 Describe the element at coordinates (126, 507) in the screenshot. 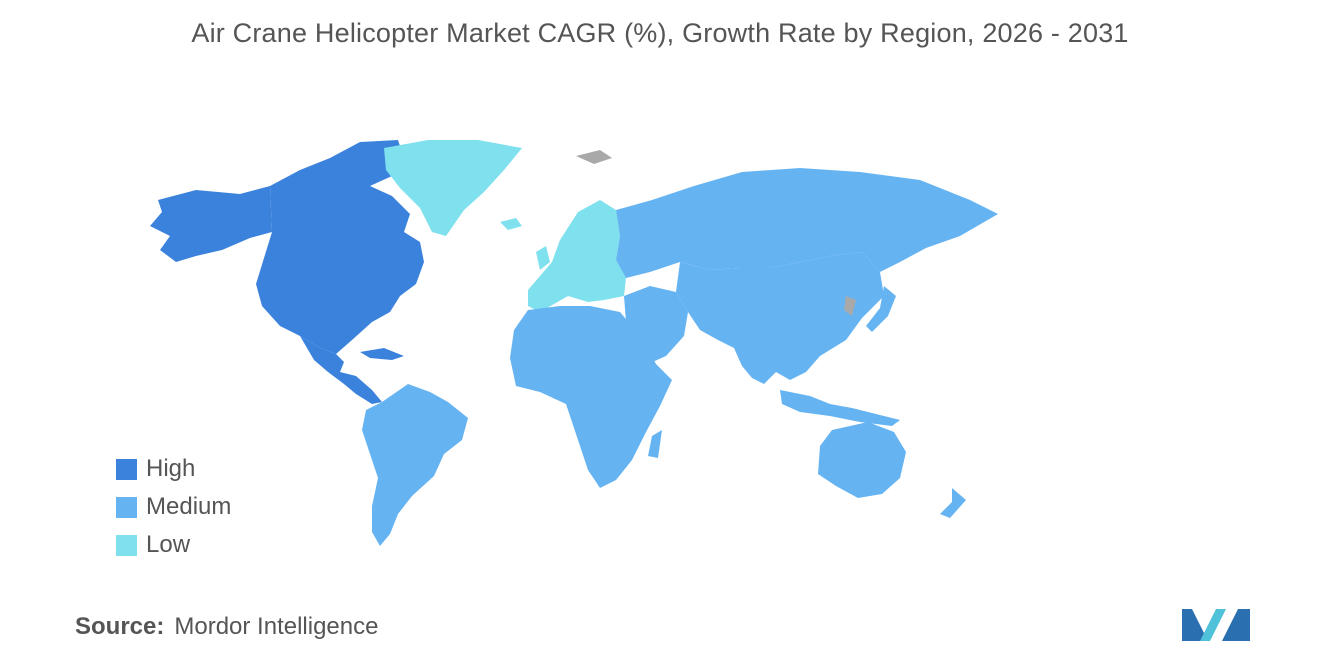

I see `legend-swatch-medium` at that location.